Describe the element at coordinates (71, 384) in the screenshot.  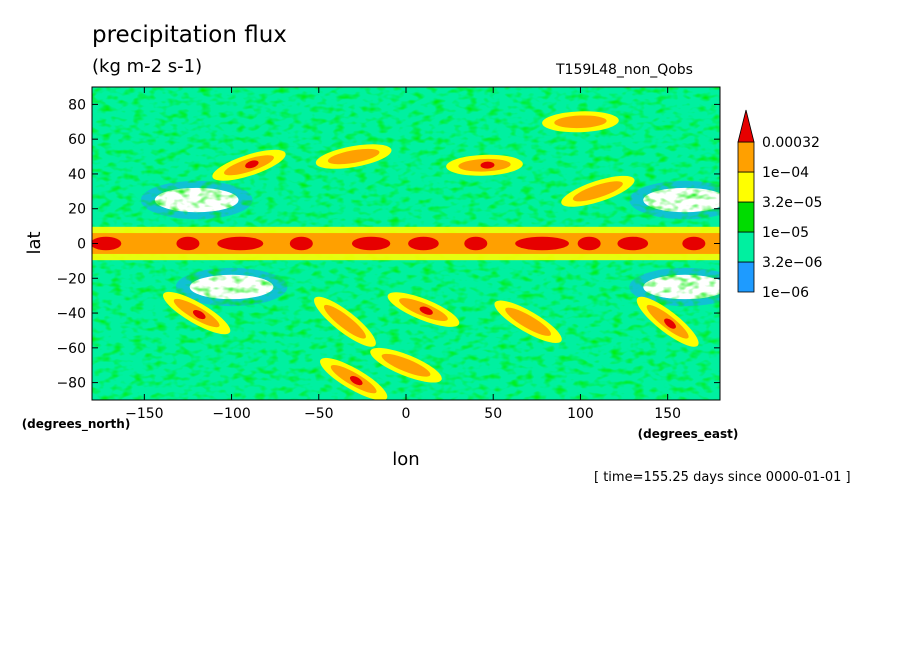
I see `y-tick-label: −80` at that location.